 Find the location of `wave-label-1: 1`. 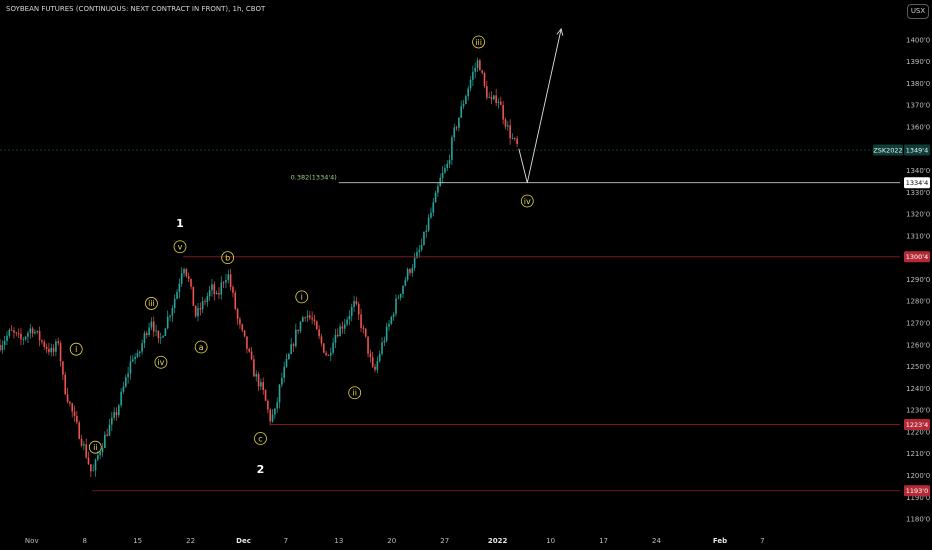

wave-label-1: 1 is located at coordinates (180, 223).